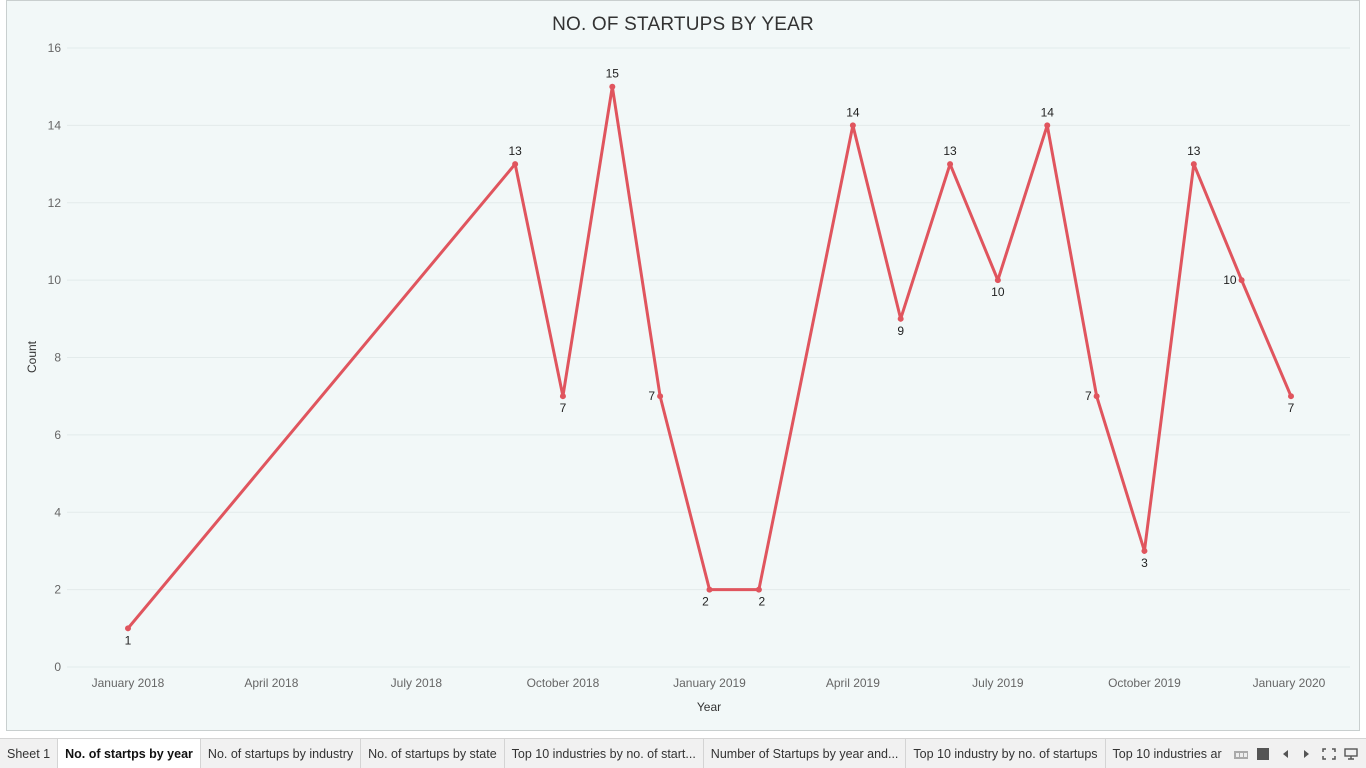 This screenshot has height=768, width=1366. What do you see at coordinates (55, 280) in the screenshot?
I see `y-tick-label: 10` at bounding box center [55, 280].